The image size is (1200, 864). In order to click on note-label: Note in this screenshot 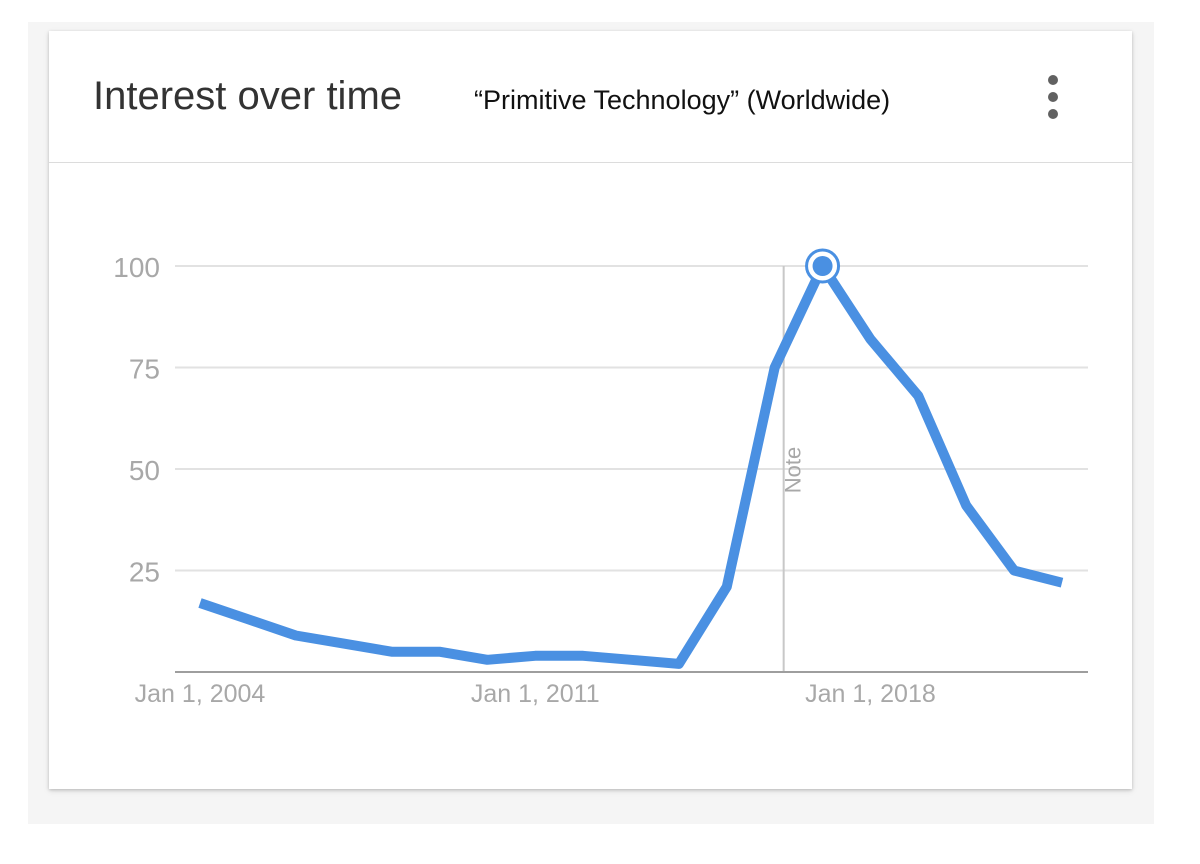, I will do `click(793, 470)`.